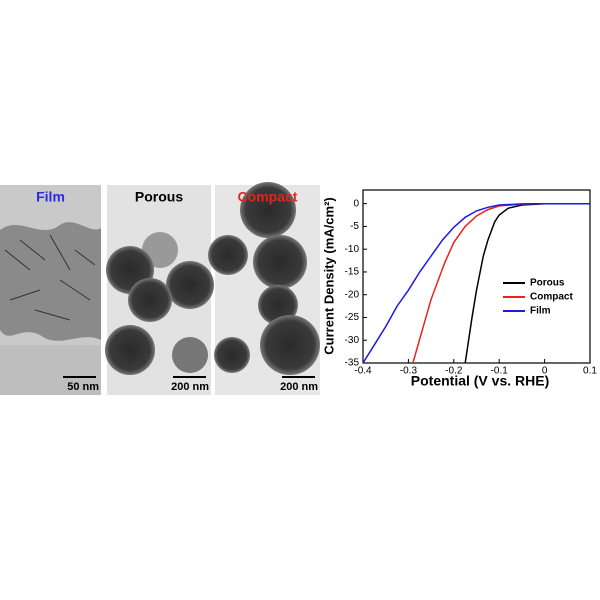 The image size is (600, 600). I want to click on x-tick-label: 0.1, so click(590, 371).